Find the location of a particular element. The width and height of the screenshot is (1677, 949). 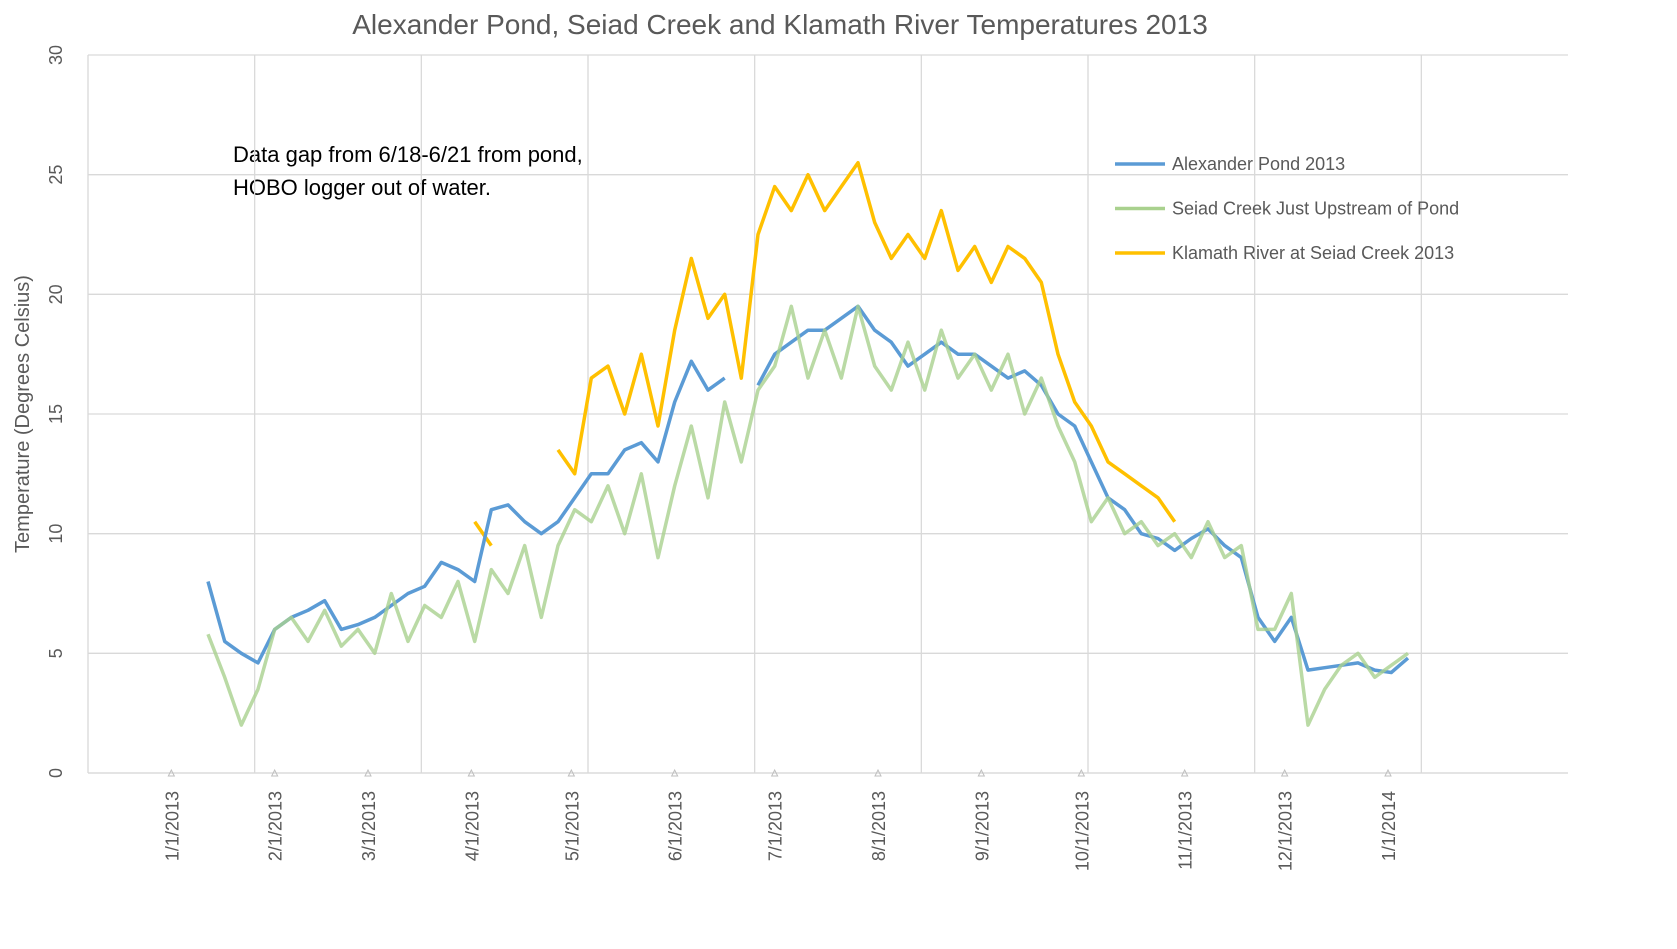

x-tick-label: 9/1/2013 is located at coordinates (982, 826).